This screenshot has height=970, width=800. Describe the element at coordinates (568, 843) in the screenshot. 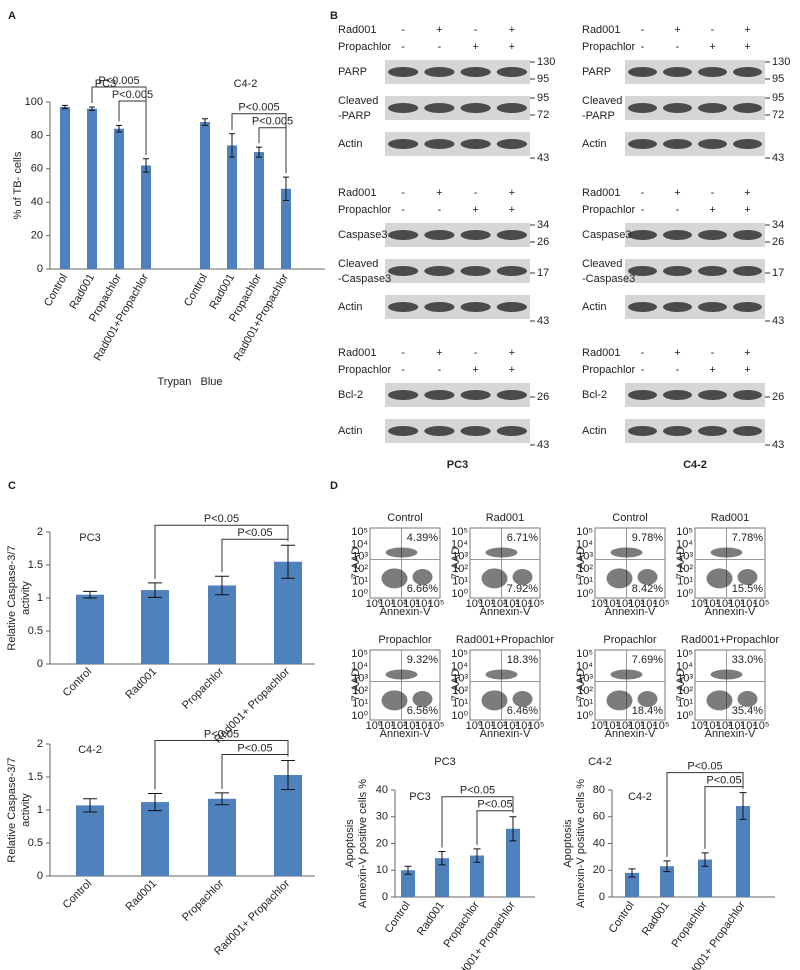

I see `y-axis-label: Apoptosis` at that location.